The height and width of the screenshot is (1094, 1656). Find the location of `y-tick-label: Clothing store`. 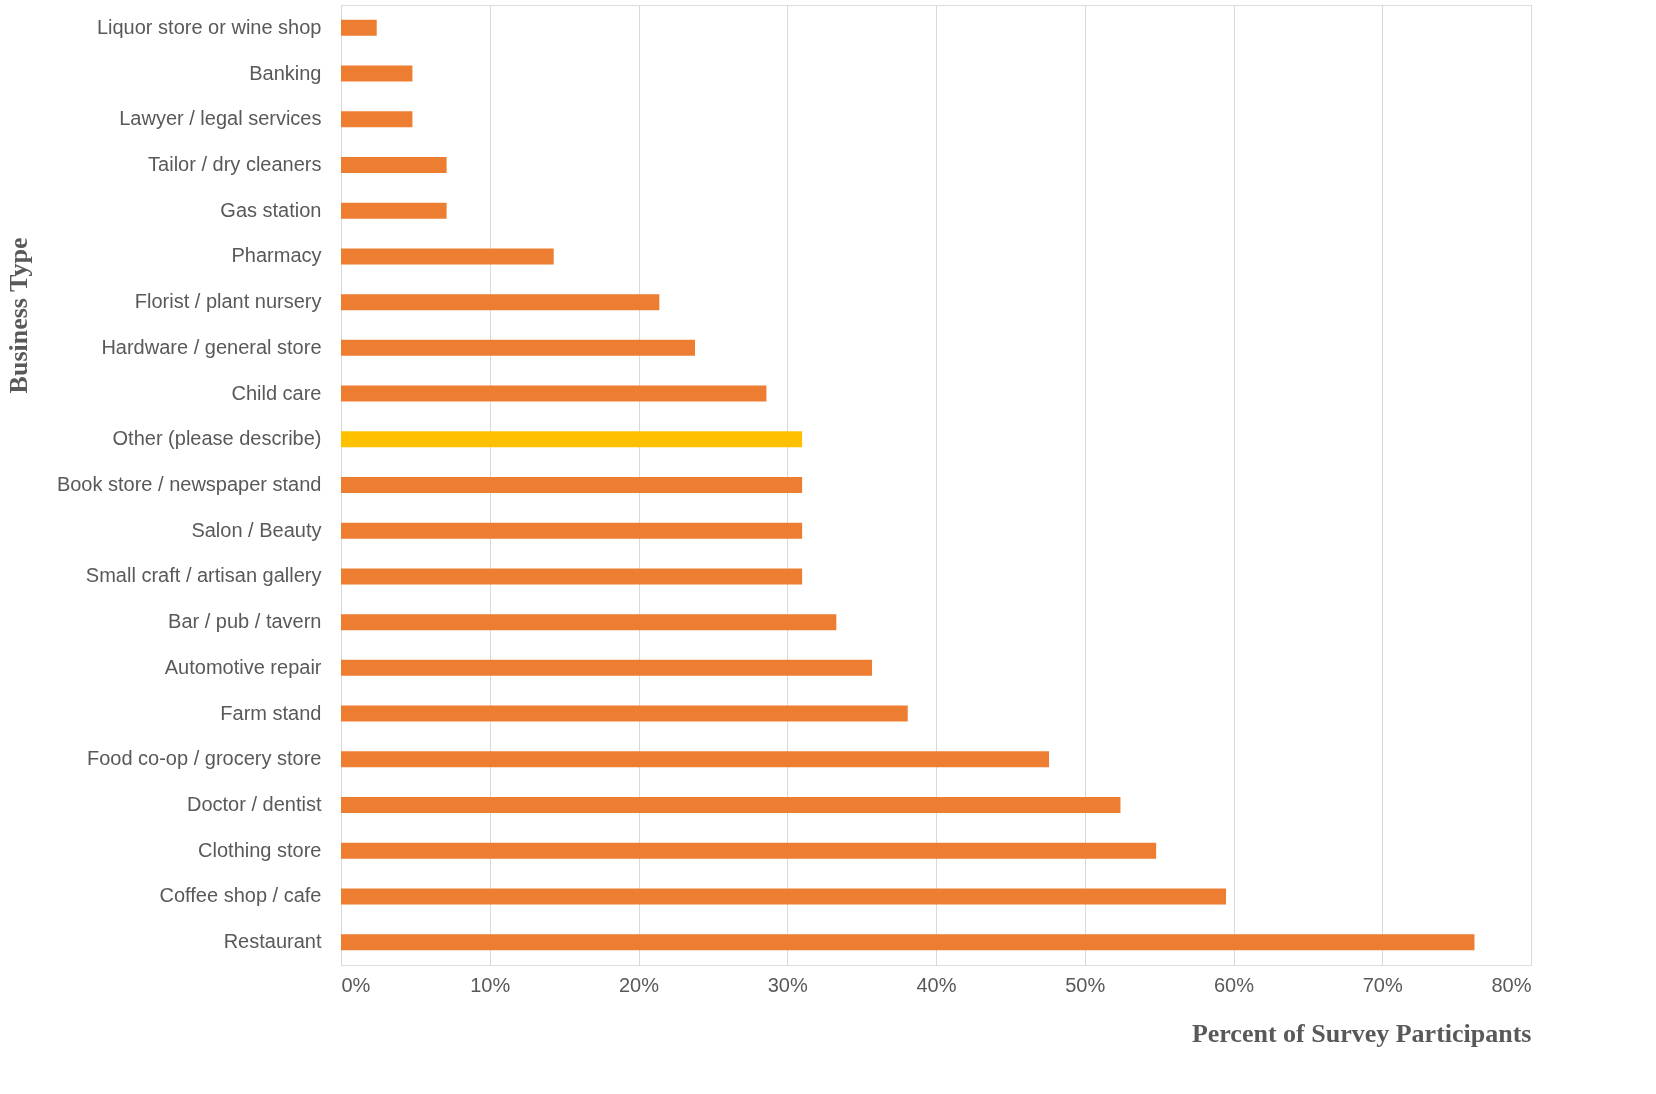

y-tick-label: Clothing store is located at coordinates (260, 849).